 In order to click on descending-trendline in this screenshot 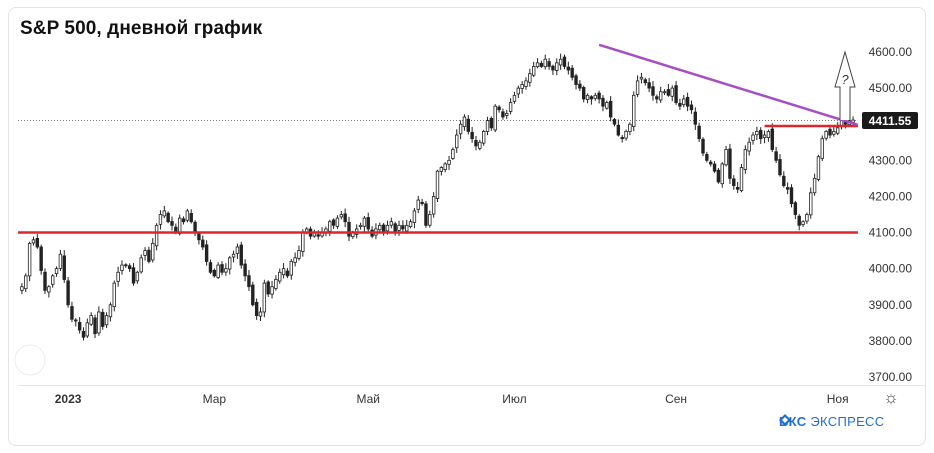, I will do `click(728, 85)`.